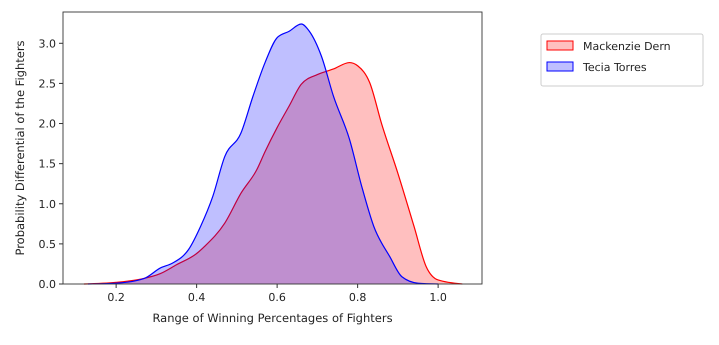 Image resolution: width=719 pixels, height=345 pixels. What do you see at coordinates (47, 124) in the screenshot?
I see `y-tick-label: 2.0` at bounding box center [47, 124].